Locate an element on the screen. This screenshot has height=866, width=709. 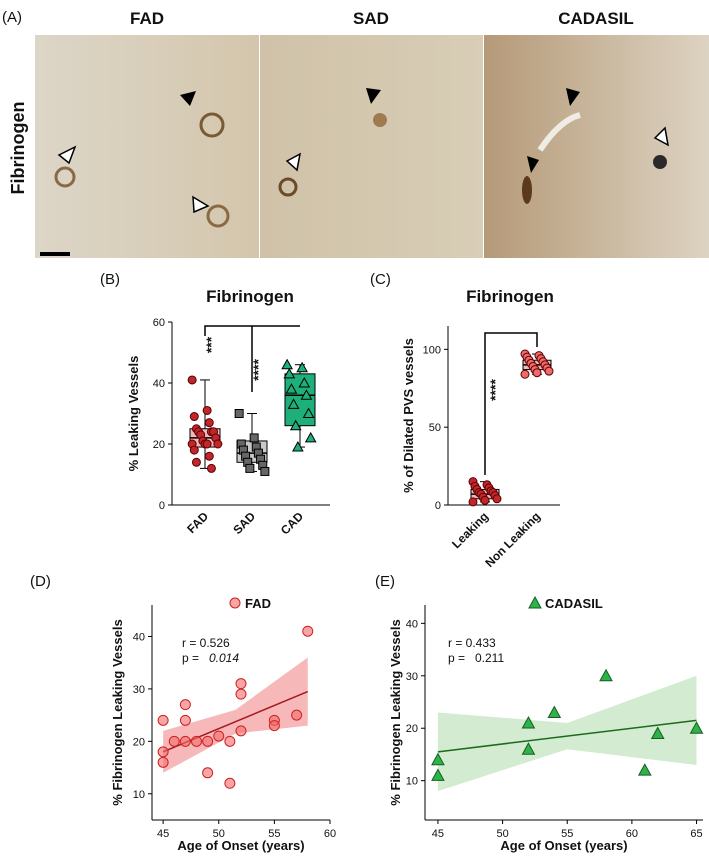
y-axis-label: % Fibrinogen Leaking Vessels is located at coordinates (117, 712).